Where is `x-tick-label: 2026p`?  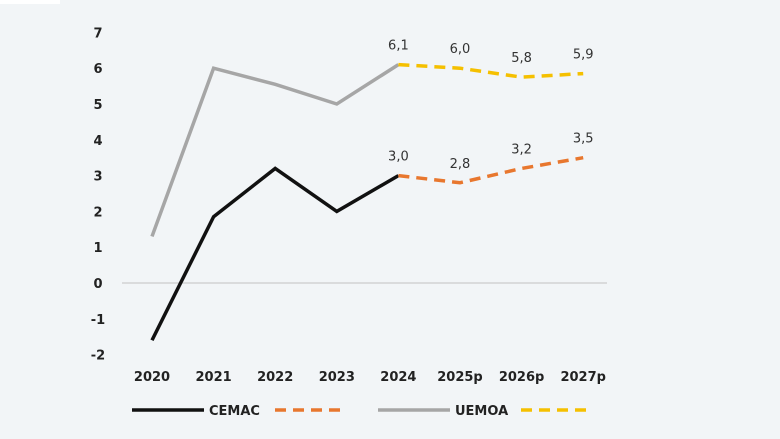
x-tick-label: 2026p is located at coordinates (522, 377).